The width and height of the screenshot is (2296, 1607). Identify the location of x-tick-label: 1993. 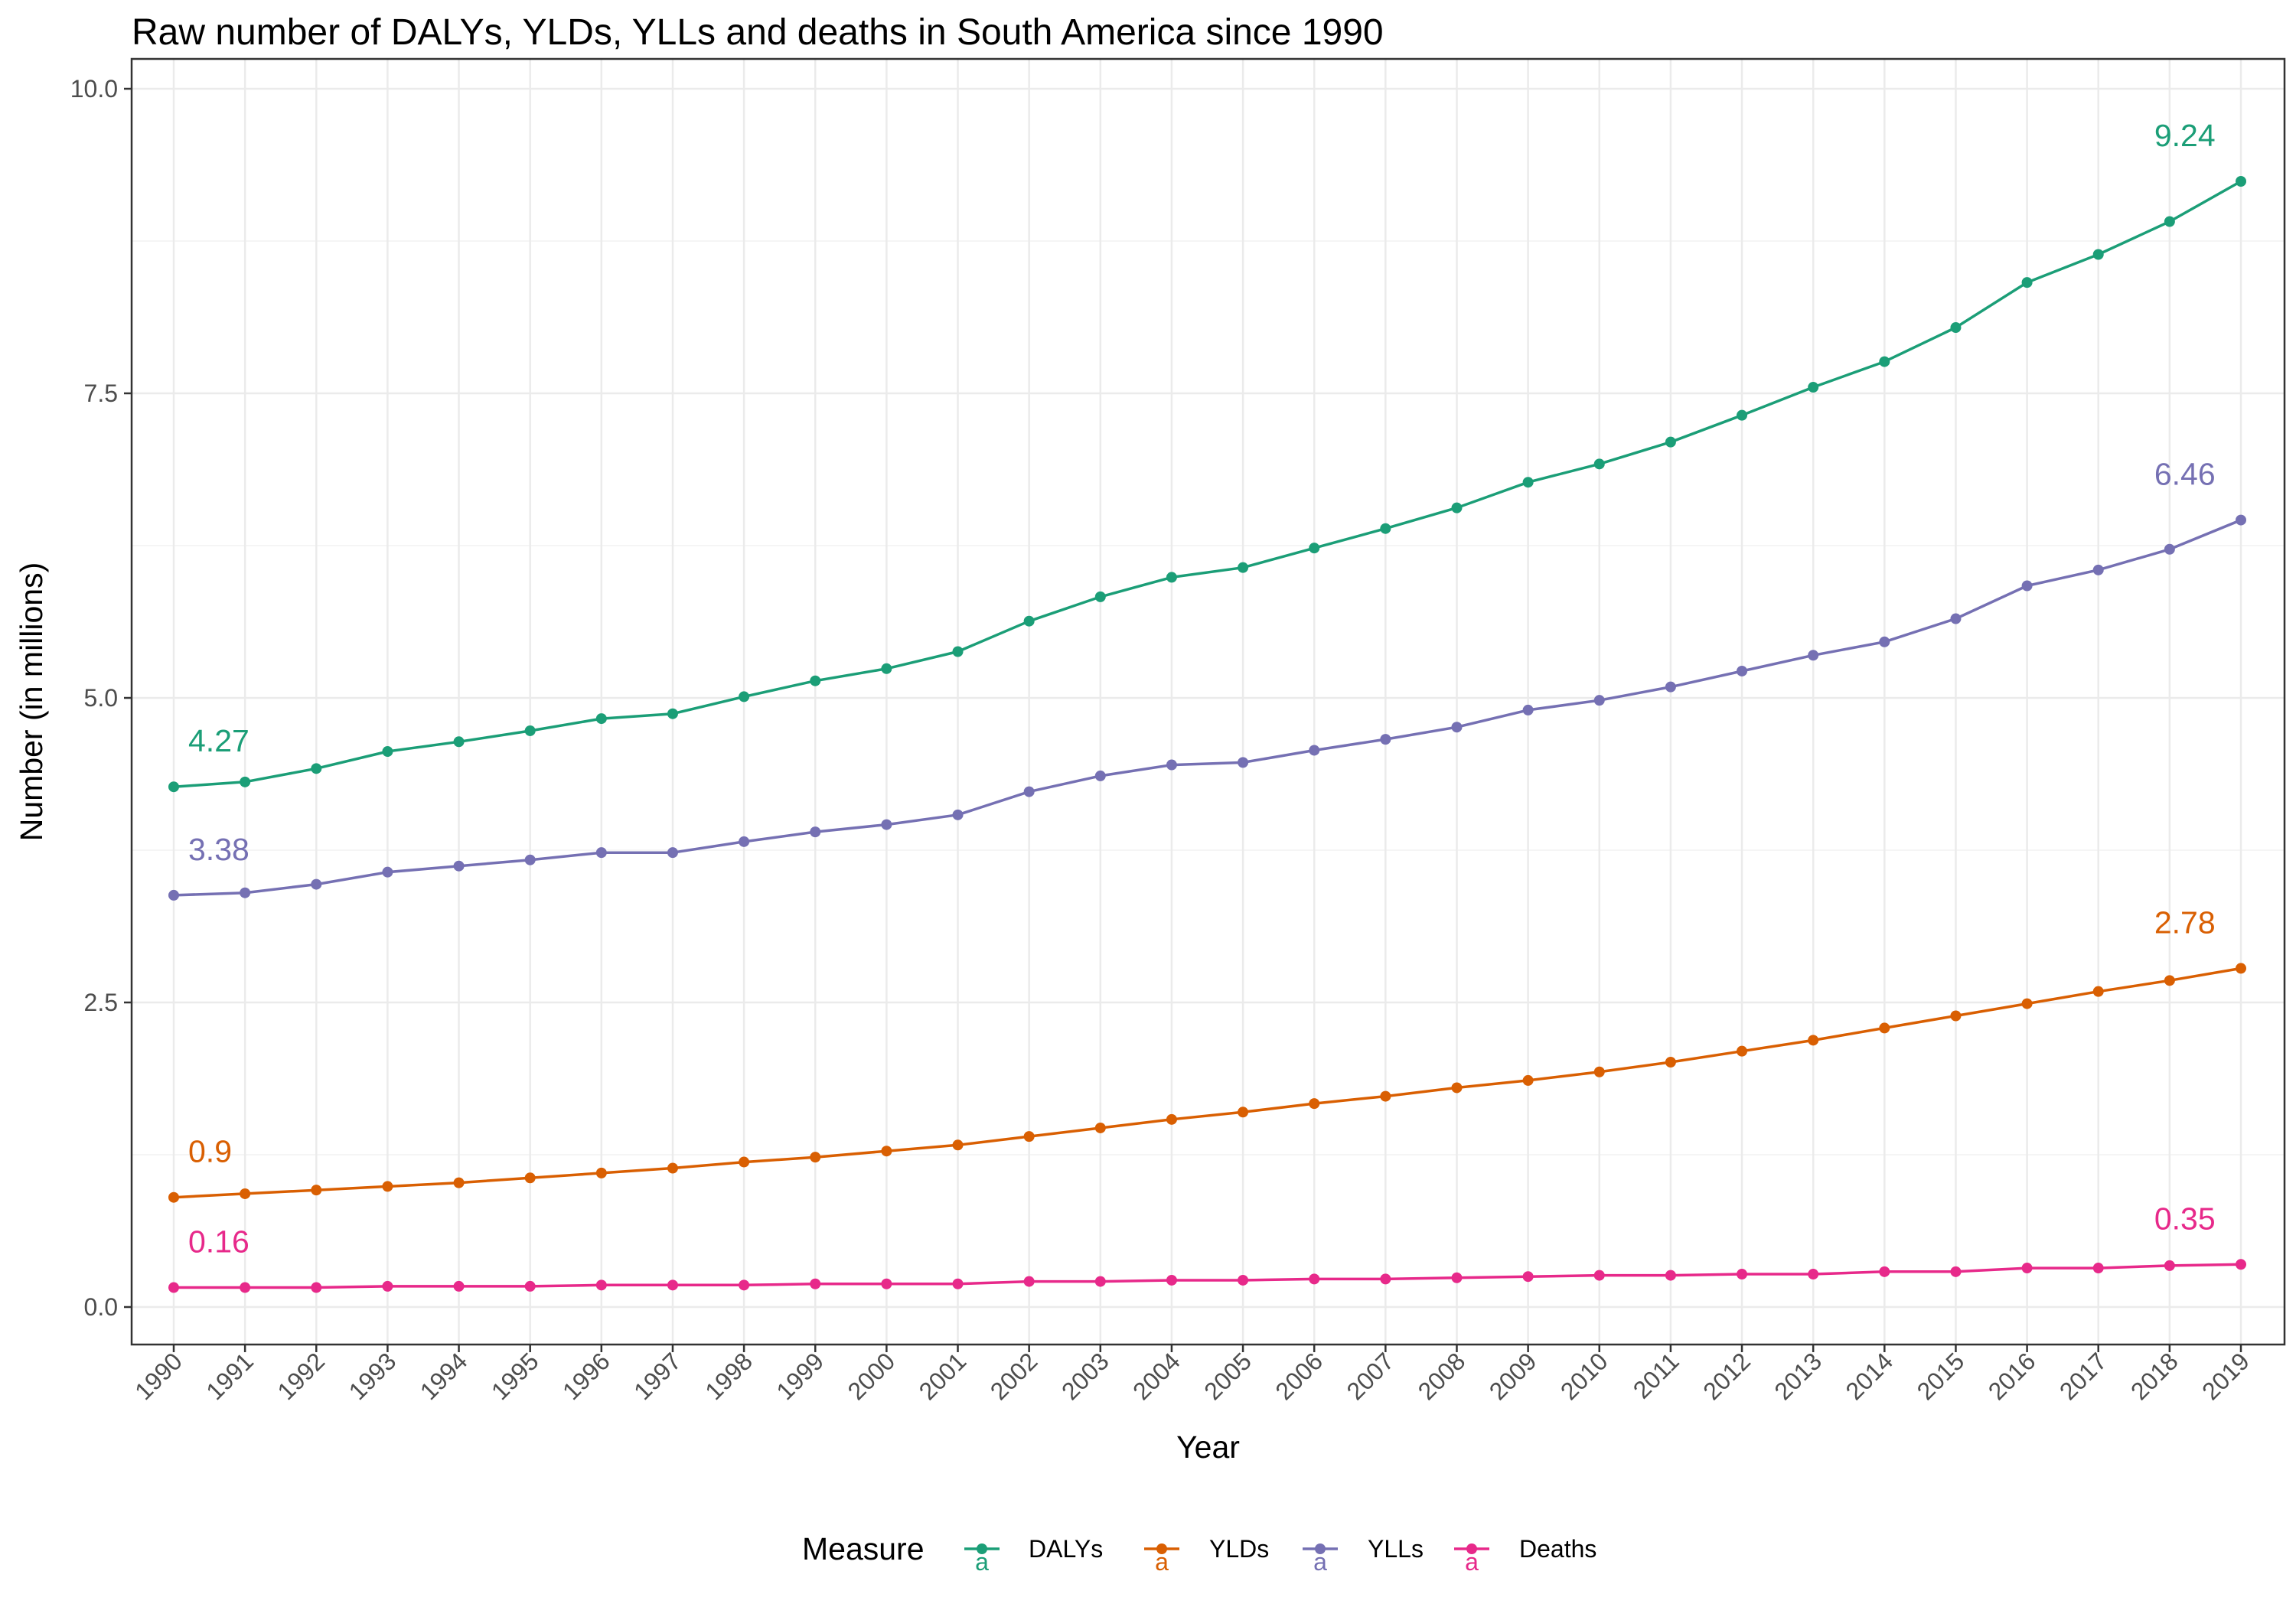
(373, 1376).